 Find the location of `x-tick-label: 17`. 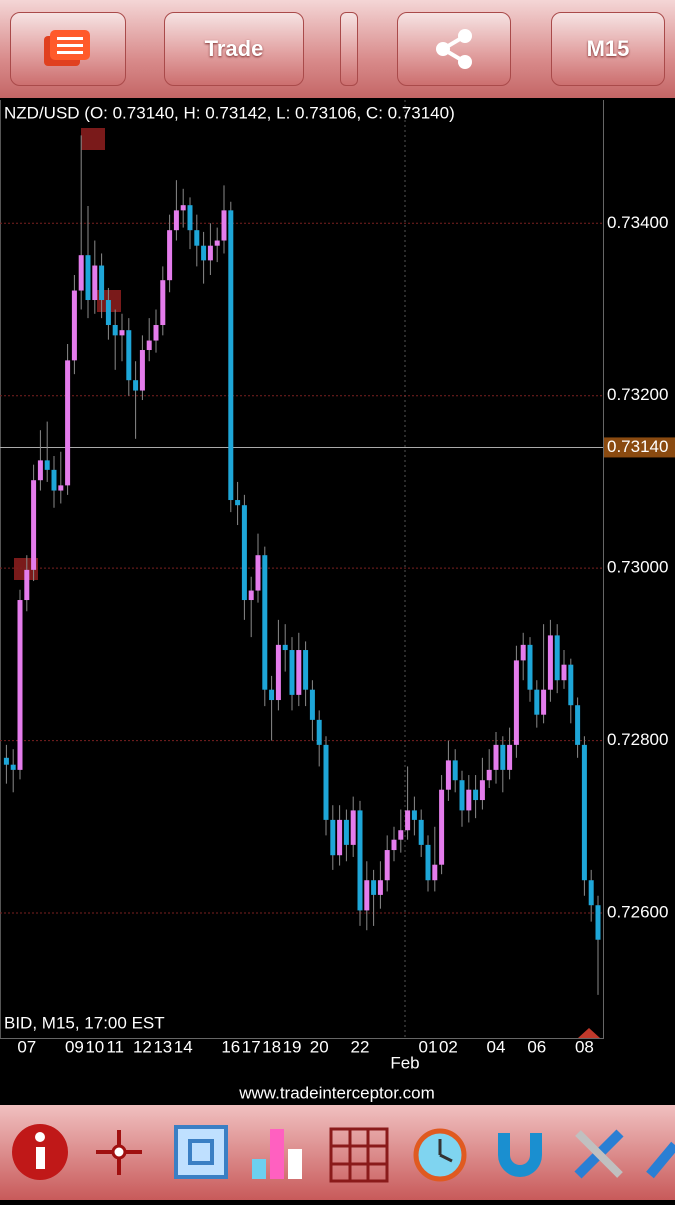

x-tick-label: 17 is located at coordinates (251, 1046).